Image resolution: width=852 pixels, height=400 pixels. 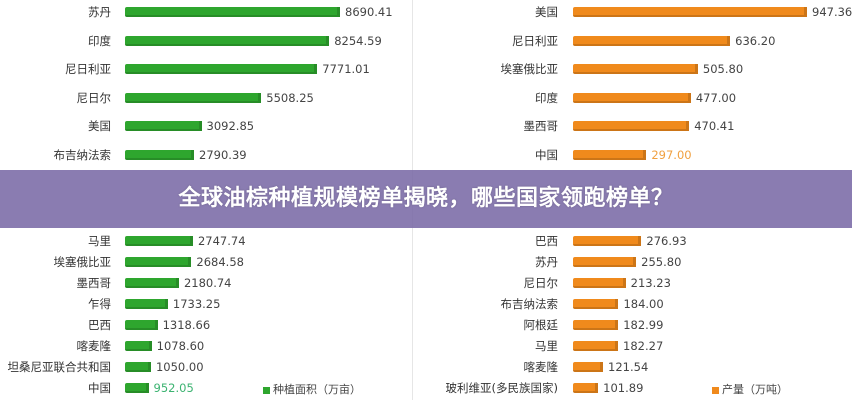 What do you see at coordinates (541, 325) in the screenshot?
I see `category-label: 阿根廷` at bounding box center [541, 325].